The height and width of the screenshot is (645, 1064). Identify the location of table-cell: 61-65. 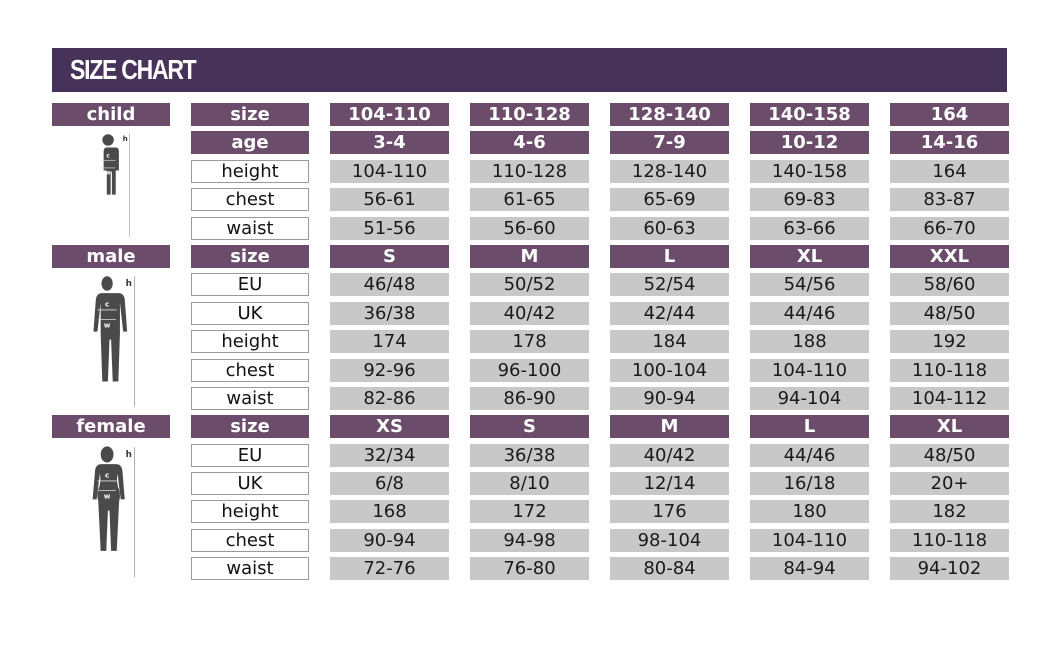
(529, 200).